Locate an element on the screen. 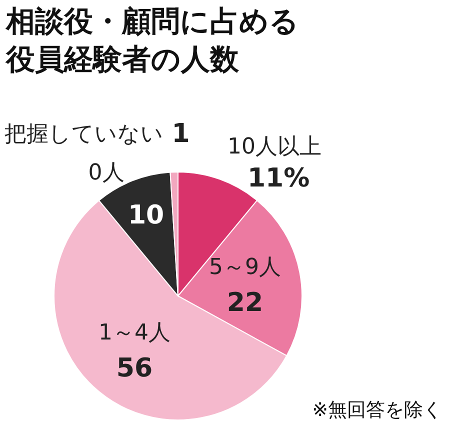 The height and width of the screenshot is (428, 450). slice-label: 0人 is located at coordinates (106, 173).